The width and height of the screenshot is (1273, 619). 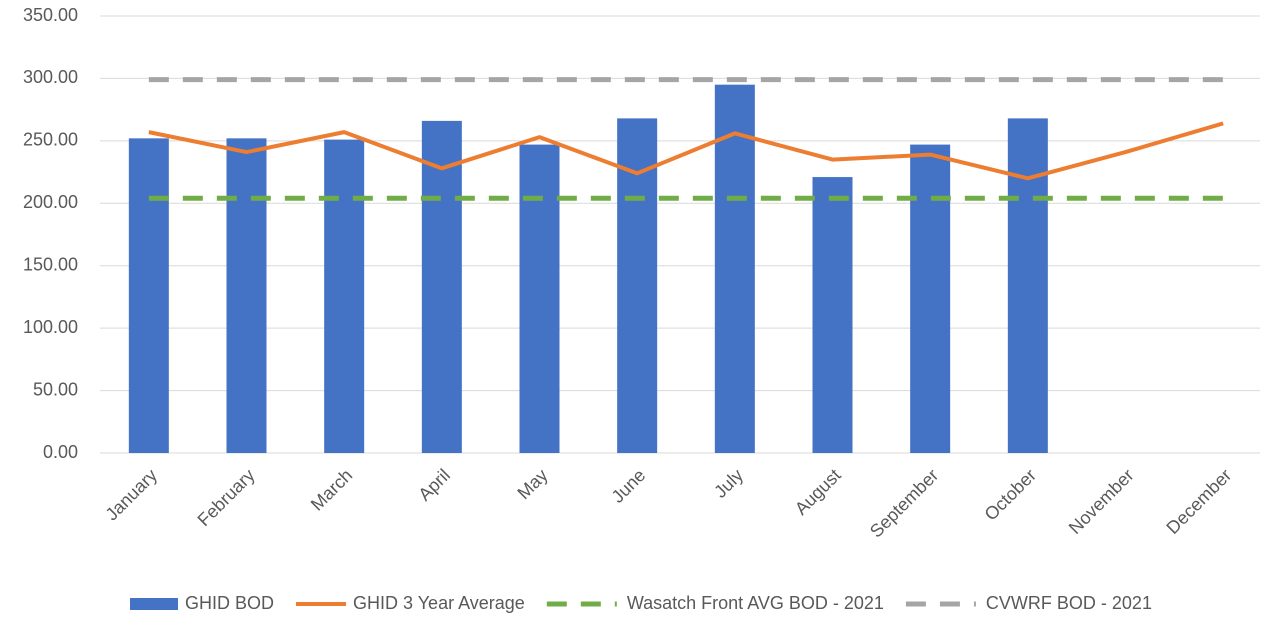 I want to click on legend-label: Wasatch Front AVG BOD - 2021, so click(x=755, y=603).